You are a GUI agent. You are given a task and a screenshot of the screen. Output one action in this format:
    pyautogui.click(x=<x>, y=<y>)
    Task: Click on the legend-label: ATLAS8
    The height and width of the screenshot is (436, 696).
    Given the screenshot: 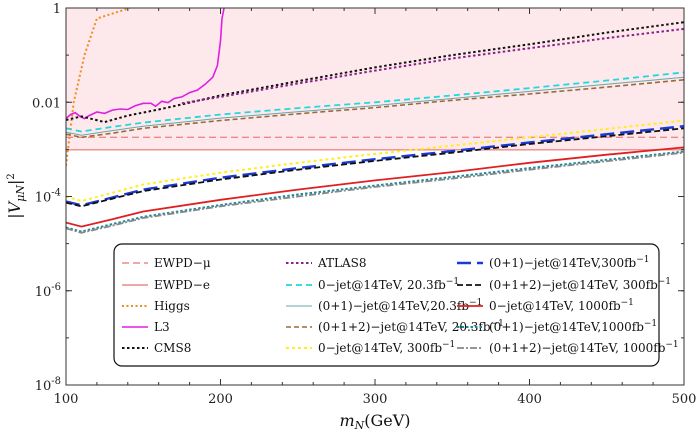 What is the action you would take?
    pyautogui.click(x=342, y=263)
    